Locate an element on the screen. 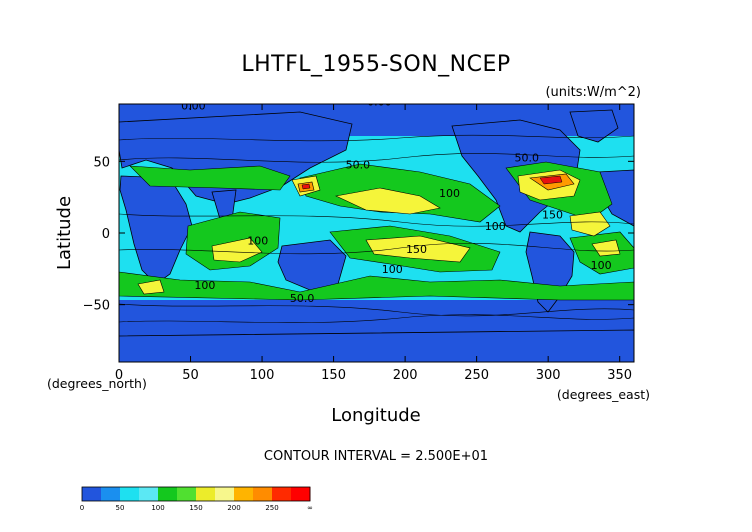 The image size is (752, 532). colorbar-tick-label: 150 is located at coordinates (195, 508).